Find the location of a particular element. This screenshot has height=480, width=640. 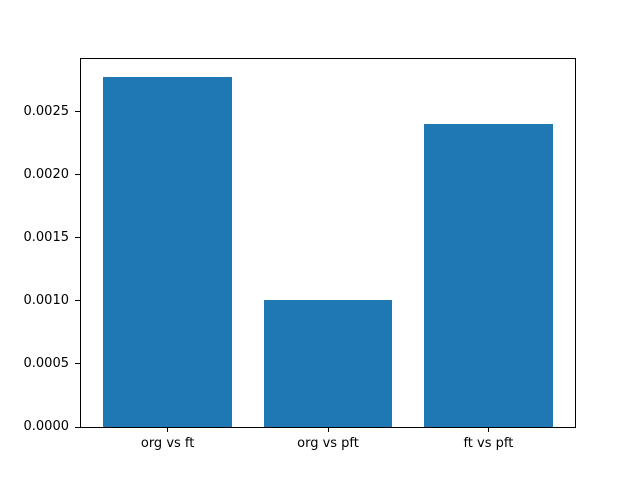

y-tick-label: 0.0010 is located at coordinates (46, 300).